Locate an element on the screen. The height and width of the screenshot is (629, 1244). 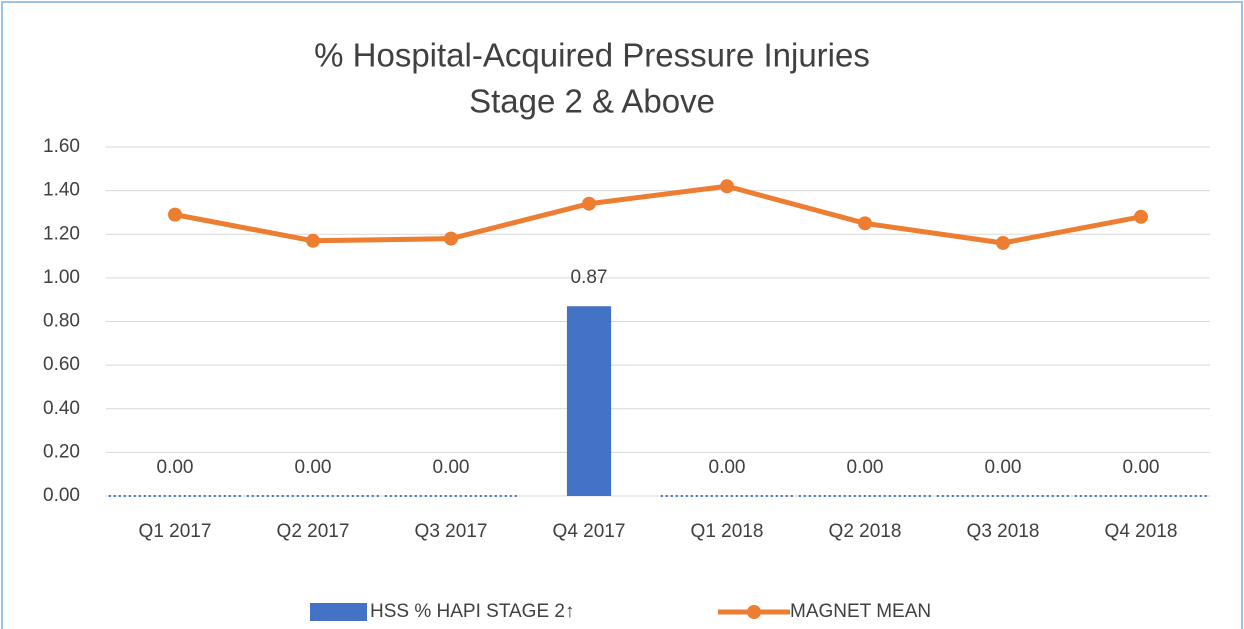
chart-title: % Hospital-Acquired Pressure Injuries is located at coordinates (592, 55).